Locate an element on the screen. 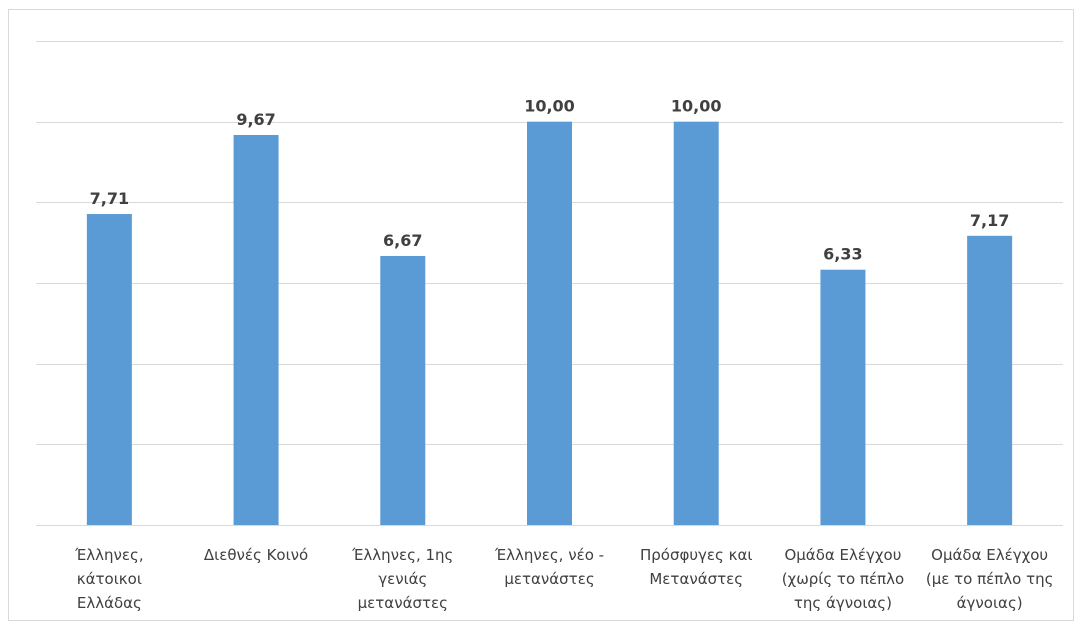 The image size is (1084, 626). data-label: 7,71 is located at coordinates (109, 198).